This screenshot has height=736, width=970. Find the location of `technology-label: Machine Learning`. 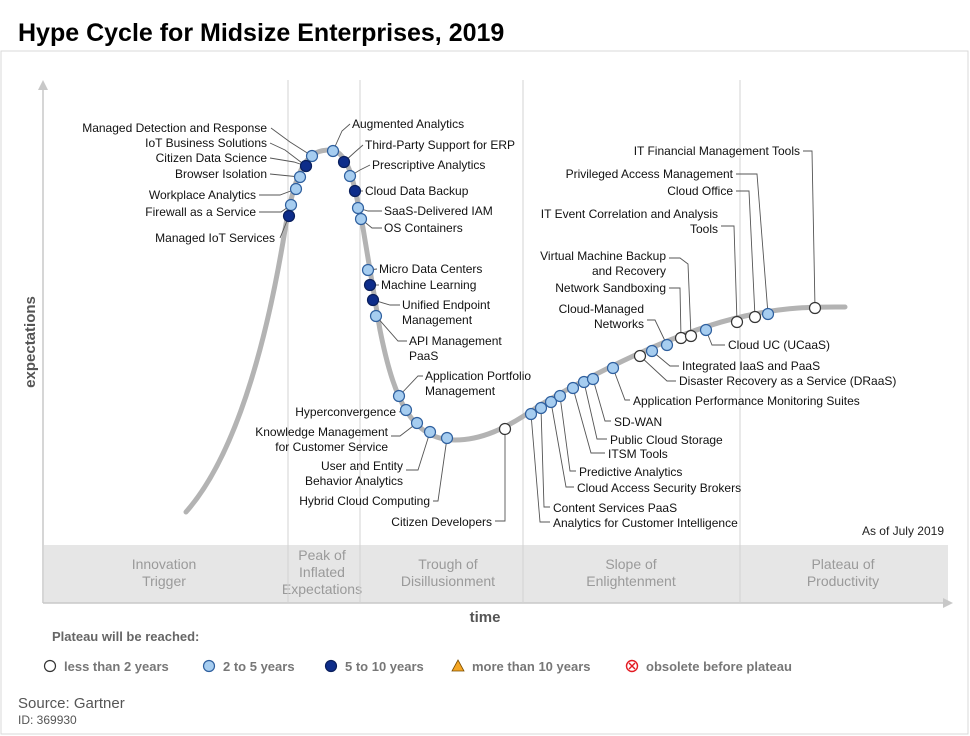

technology-label: Machine Learning is located at coordinates (428, 285).